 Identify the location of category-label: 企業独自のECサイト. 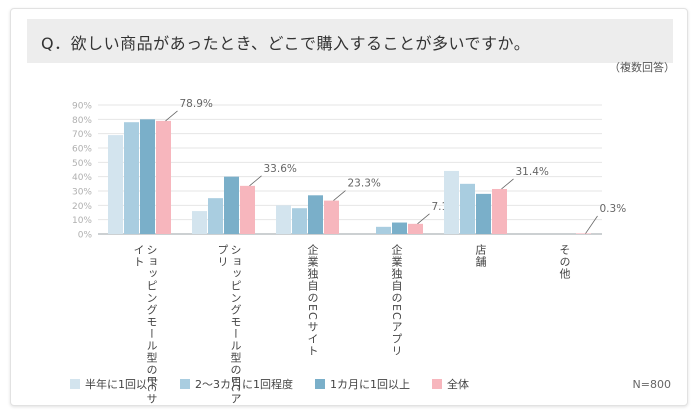
(312, 300).